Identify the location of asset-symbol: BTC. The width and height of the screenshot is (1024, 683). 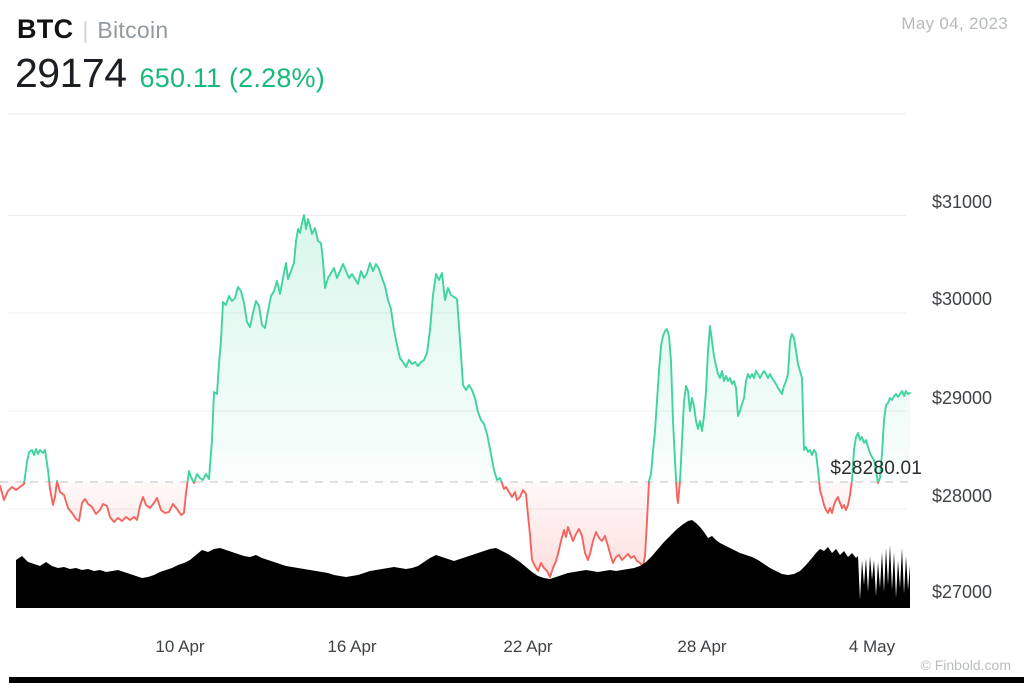
(45, 29).